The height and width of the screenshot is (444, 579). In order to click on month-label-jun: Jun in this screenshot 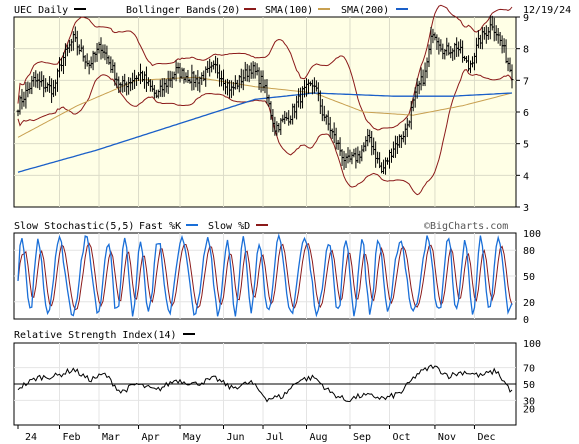, I will do `click(236, 437)`.